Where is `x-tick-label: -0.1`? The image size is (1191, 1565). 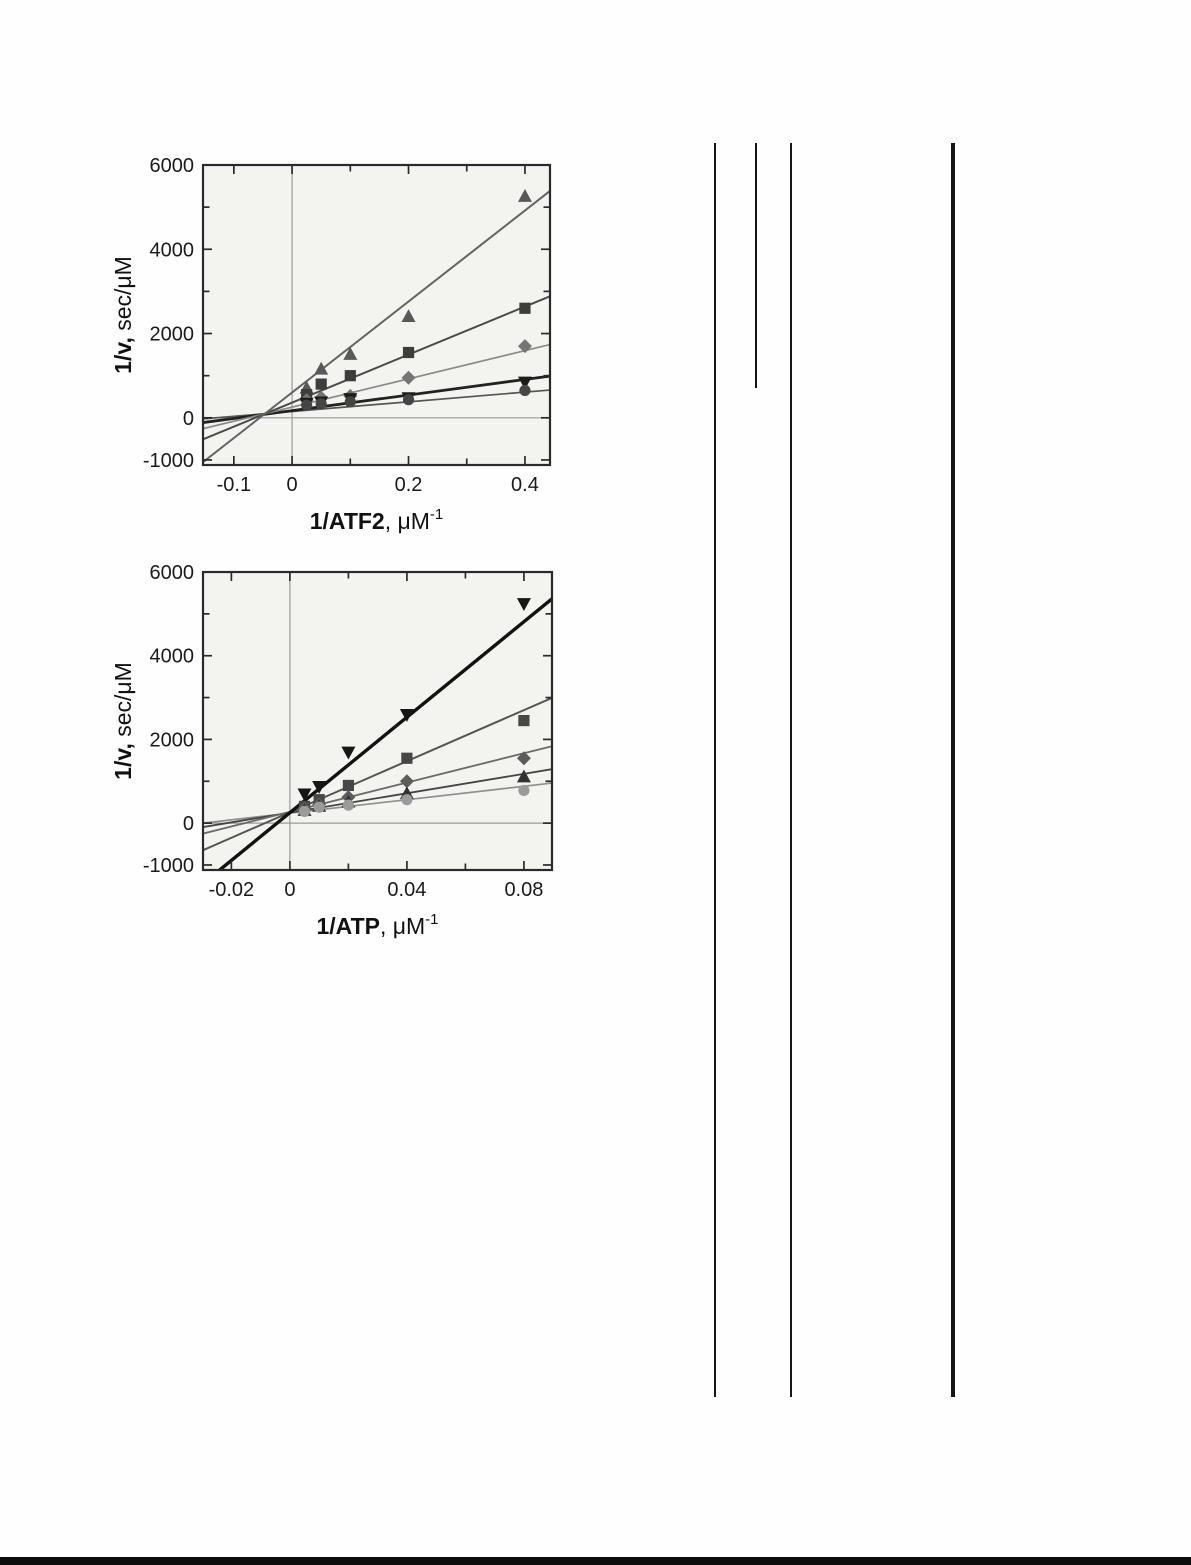 x-tick-label: -0.1 is located at coordinates (234, 485).